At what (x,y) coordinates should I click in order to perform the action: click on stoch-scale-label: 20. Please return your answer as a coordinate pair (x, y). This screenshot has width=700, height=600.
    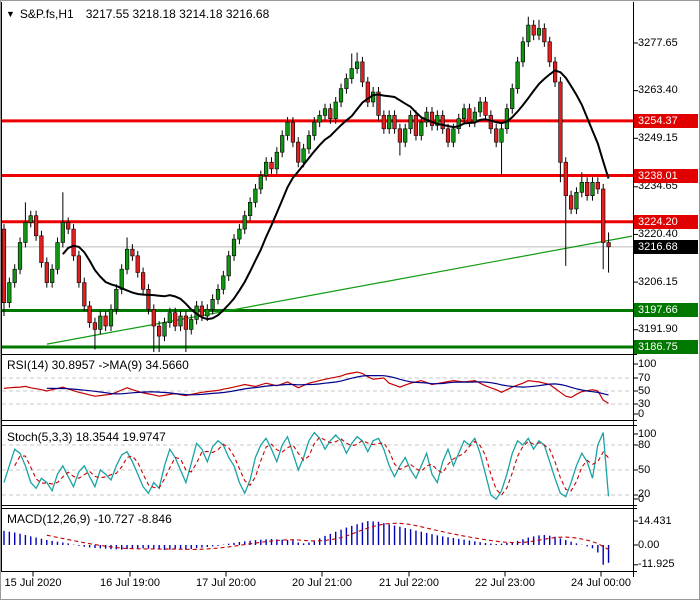
    Looking at the image, I should click on (644, 494).